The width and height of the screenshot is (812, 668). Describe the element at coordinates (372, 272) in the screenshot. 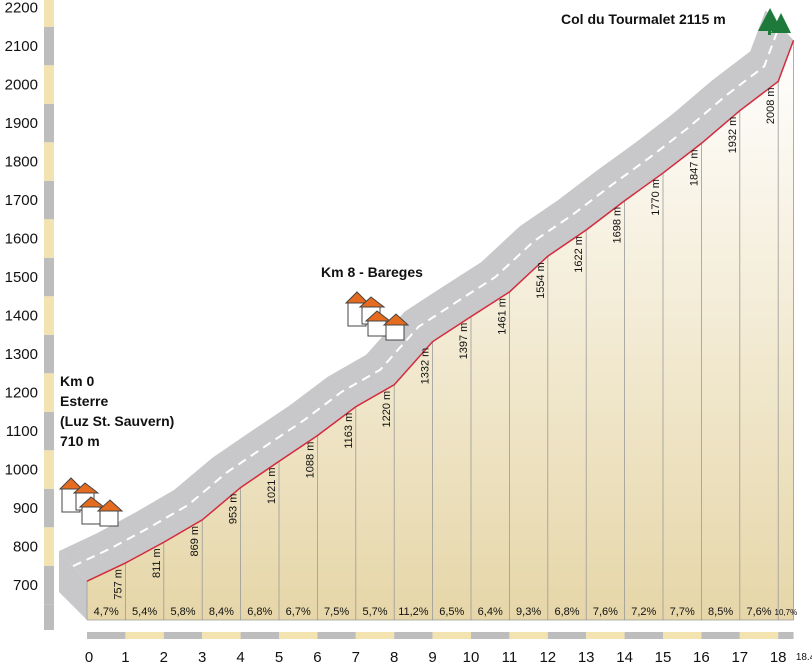

I see `mid-annotation: Km 8 - Bareges` at that location.